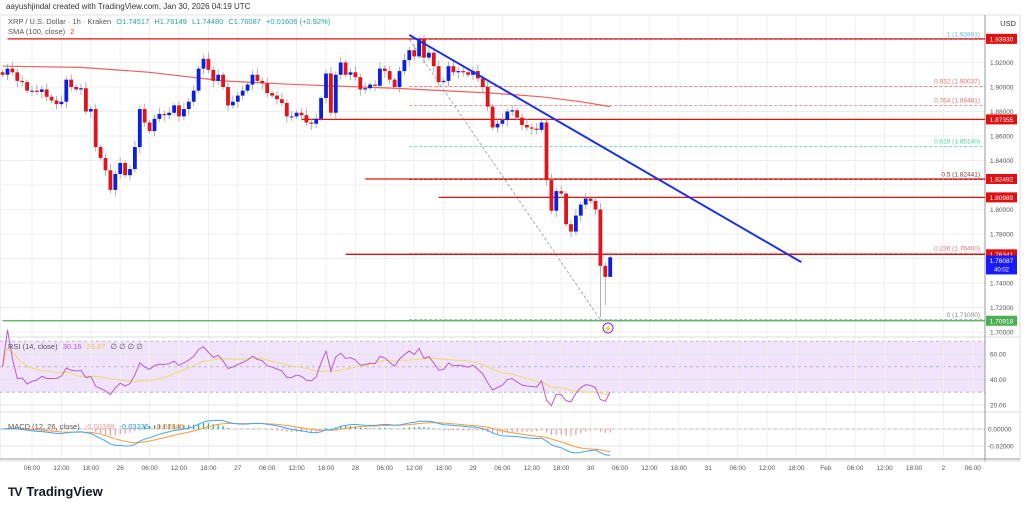  Describe the element at coordinates (1002, 261) in the screenshot. I see `current-price-text: 1.76087` at that location.